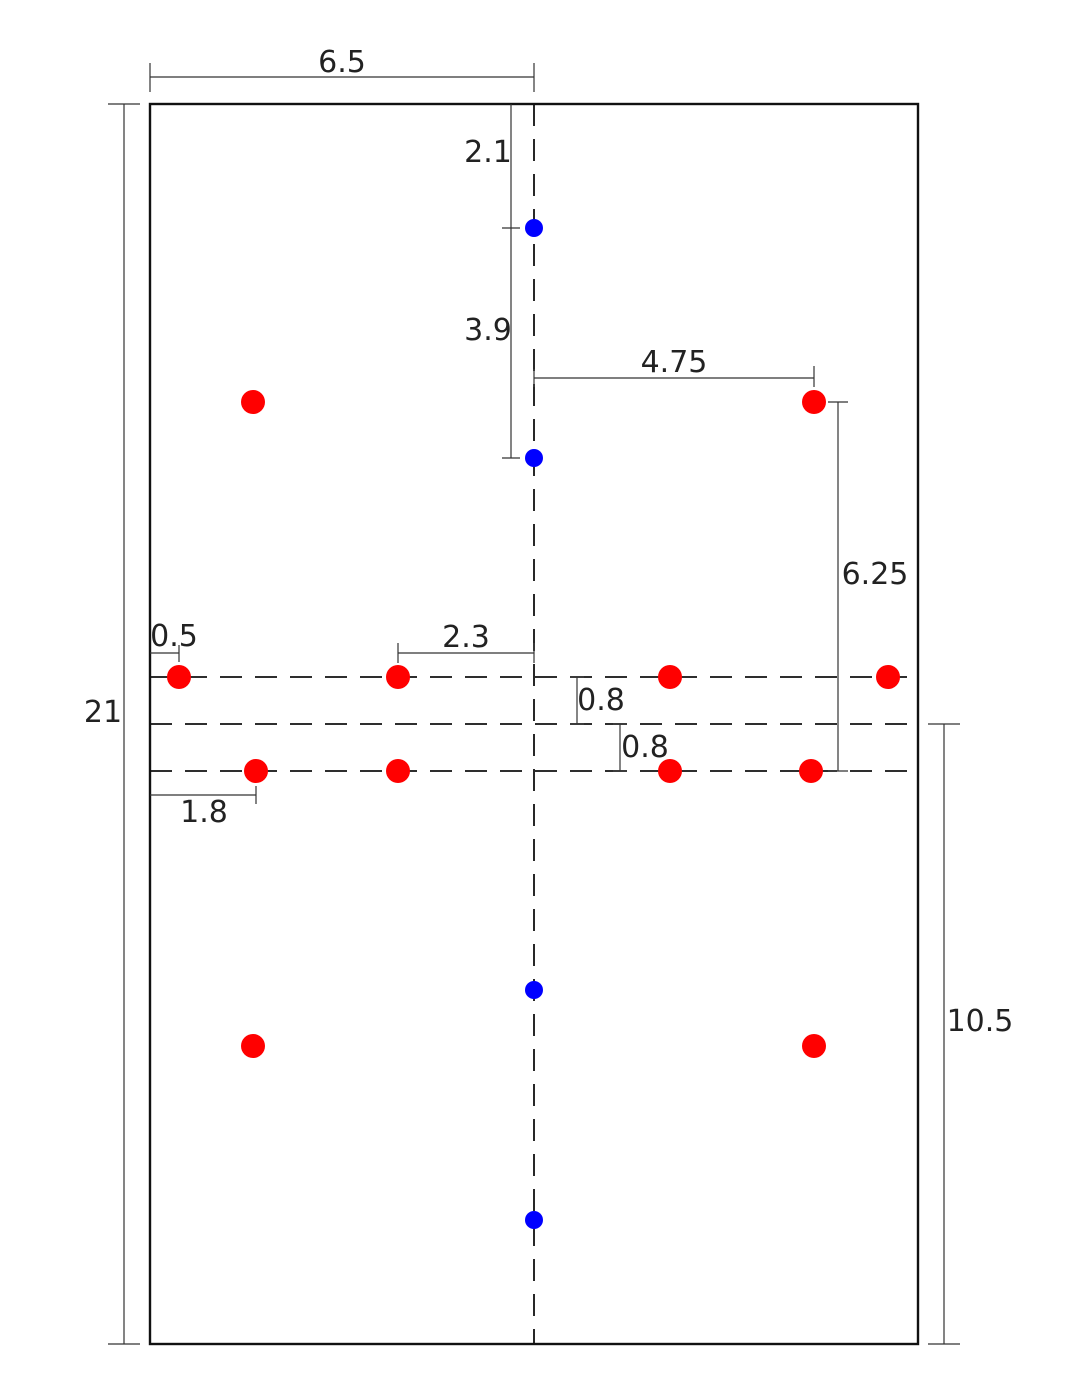 The image size is (1074, 1391). What do you see at coordinates (601, 700) in the screenshot?
I see `dimension-label-row-gap-upper: 0.8` at bounding box center [601, 700].